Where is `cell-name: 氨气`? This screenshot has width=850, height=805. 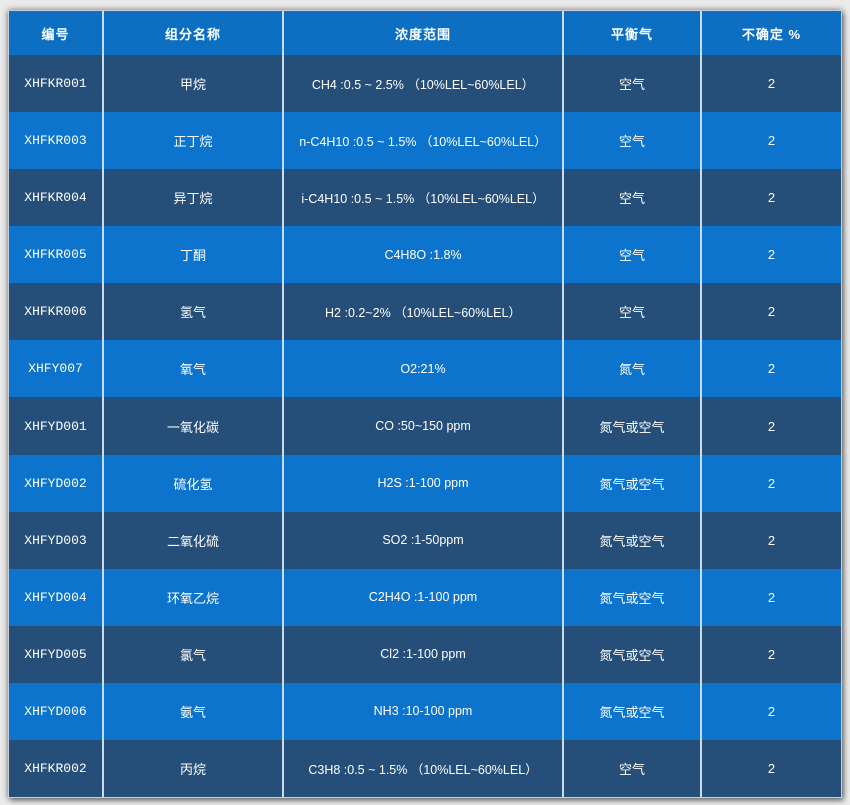
cell-name: 氨气 is located at coordinates (194, 711).